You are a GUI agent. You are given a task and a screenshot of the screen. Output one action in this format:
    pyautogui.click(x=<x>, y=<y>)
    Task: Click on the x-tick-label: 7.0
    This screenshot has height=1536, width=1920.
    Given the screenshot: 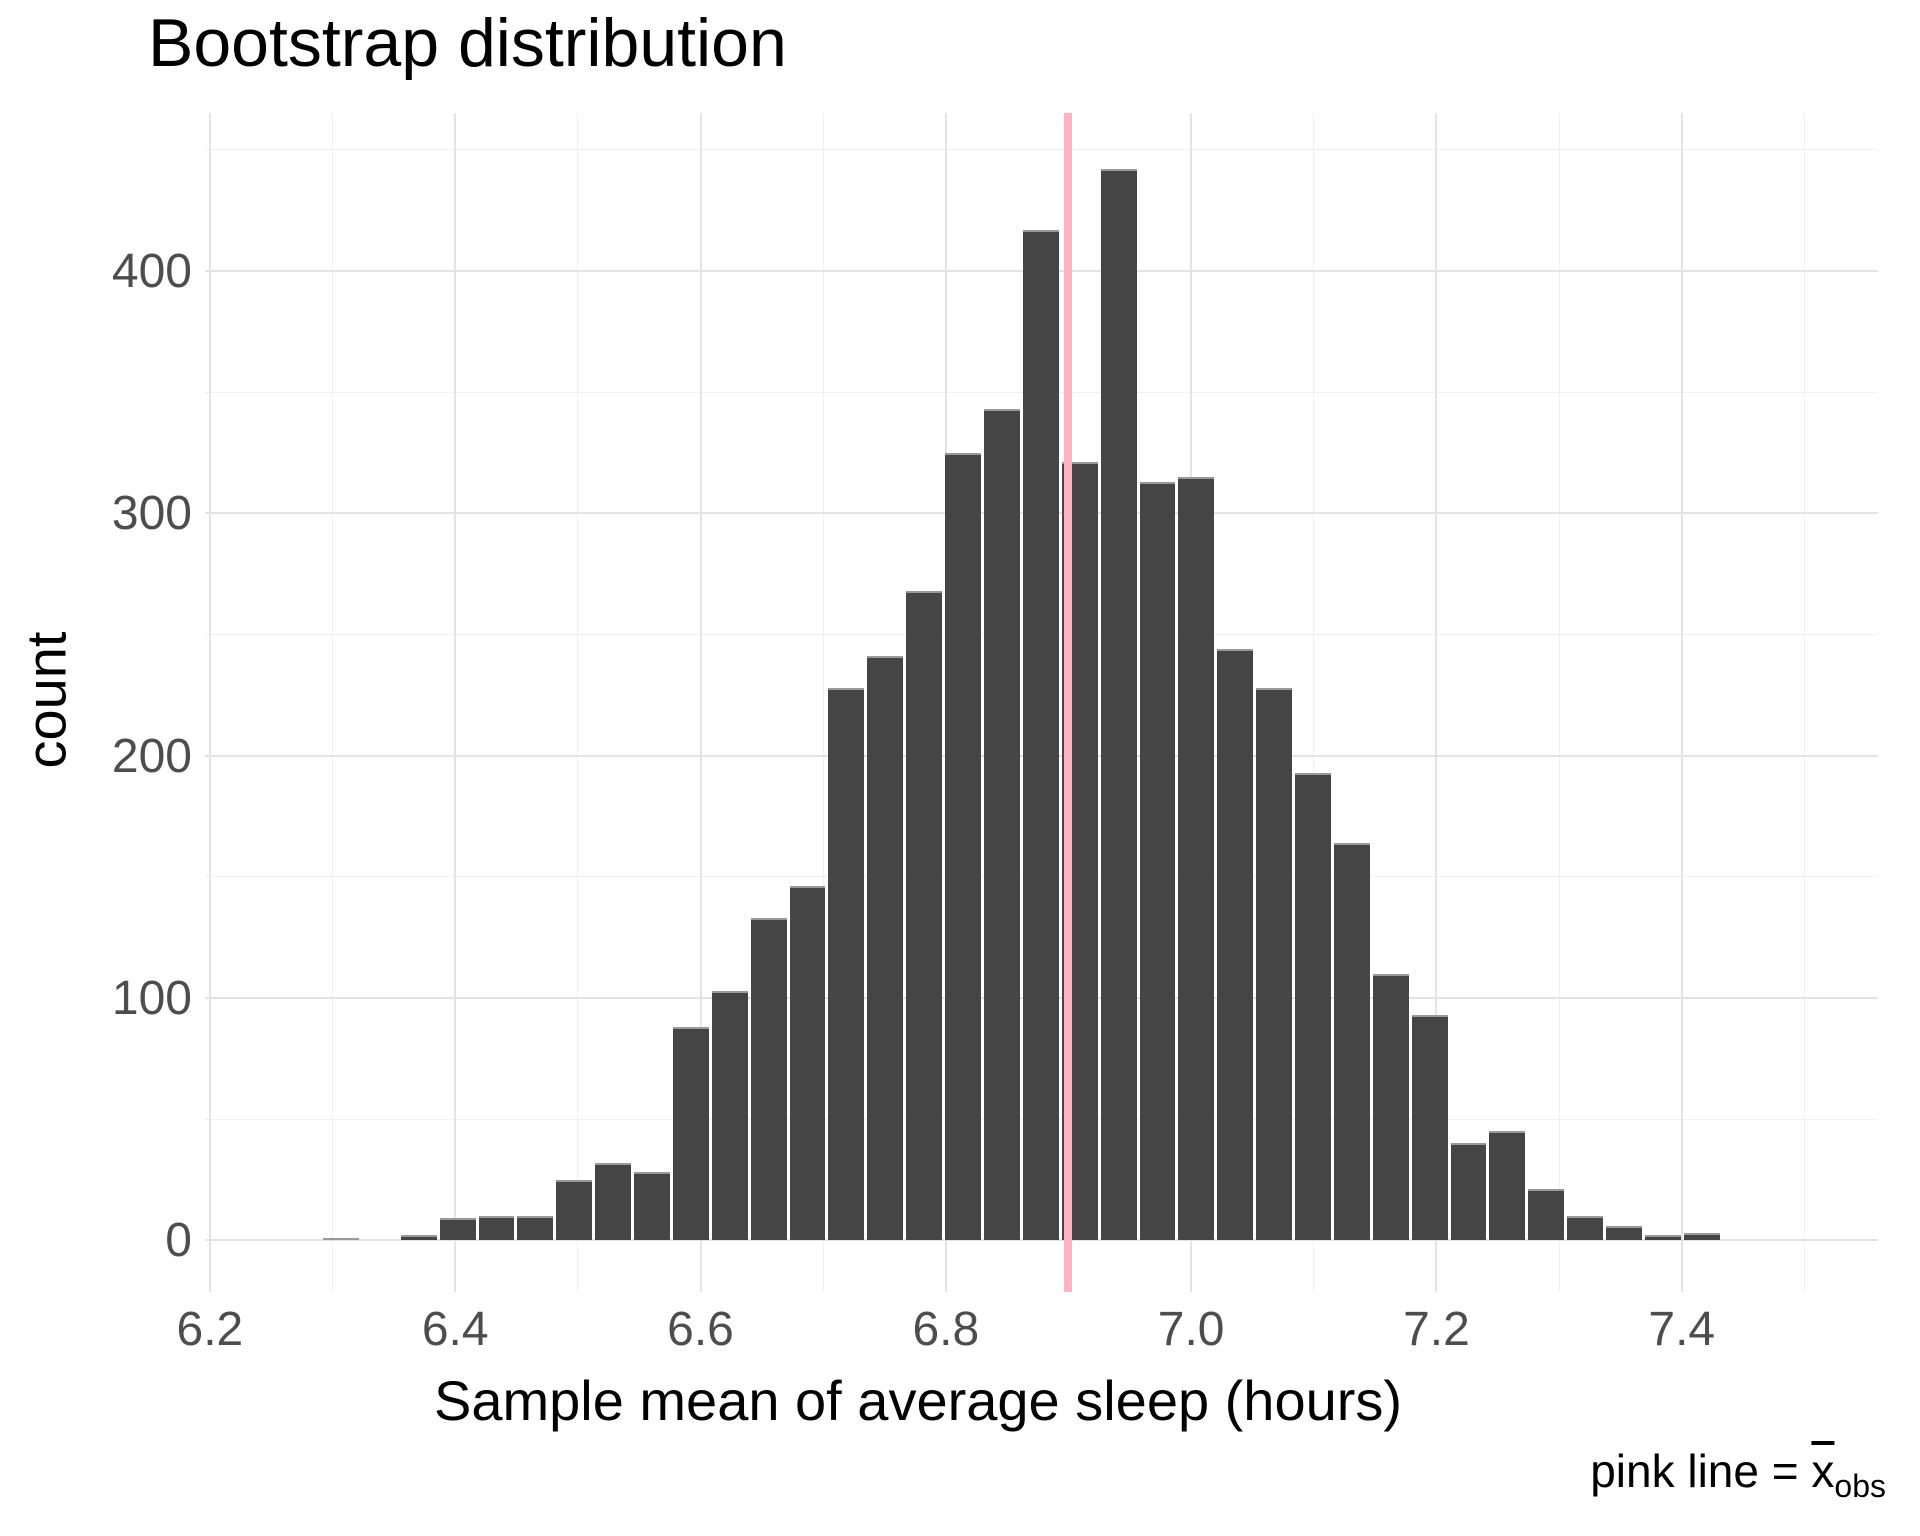 What is the action you would take?
    pyautogui.click(x=1191, y=1329)
    